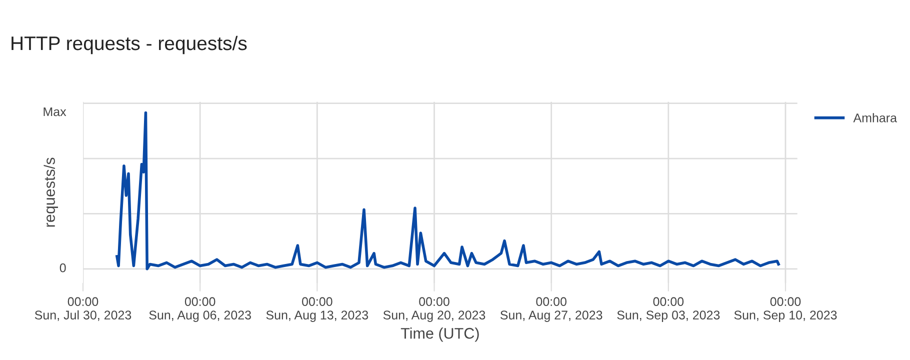 The image size is (910, 360). I want to click on y-axis-title: requests/s, so click(51, 192).